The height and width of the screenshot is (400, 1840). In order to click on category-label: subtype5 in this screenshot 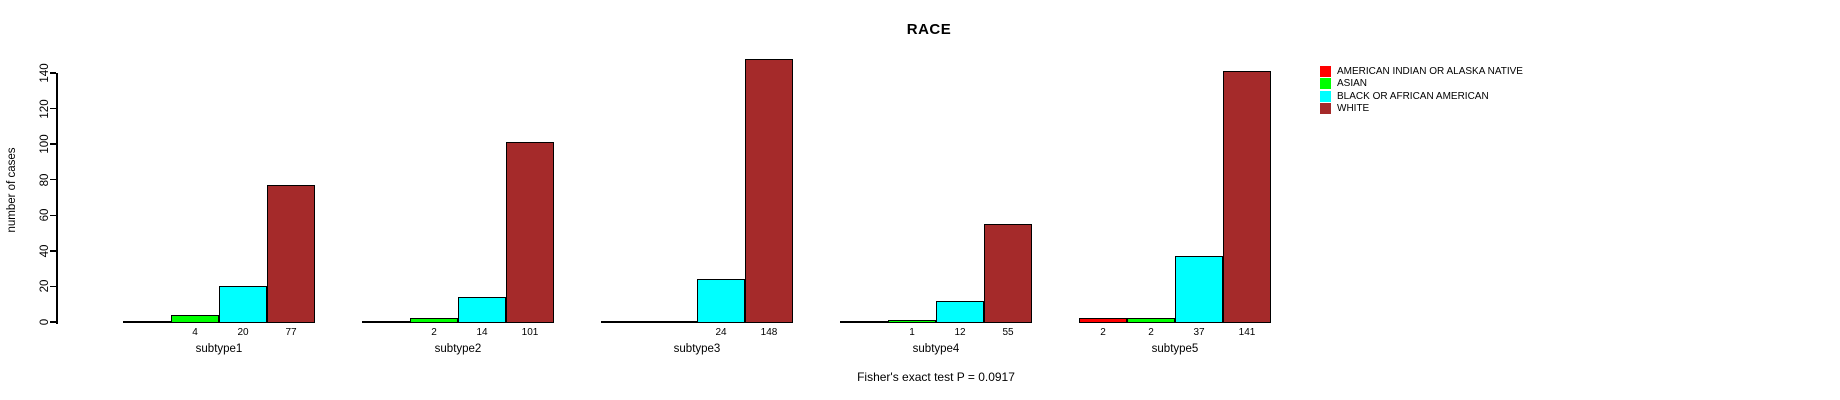, I will do `click(1175, 349)`.